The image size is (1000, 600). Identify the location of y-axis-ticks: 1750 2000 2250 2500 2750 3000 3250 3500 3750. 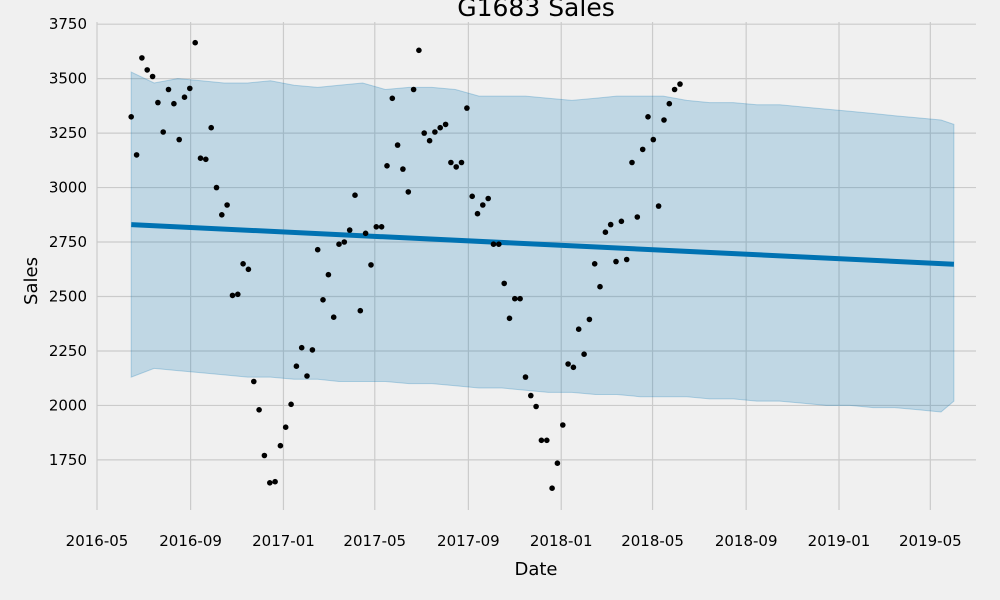
(68, 242).